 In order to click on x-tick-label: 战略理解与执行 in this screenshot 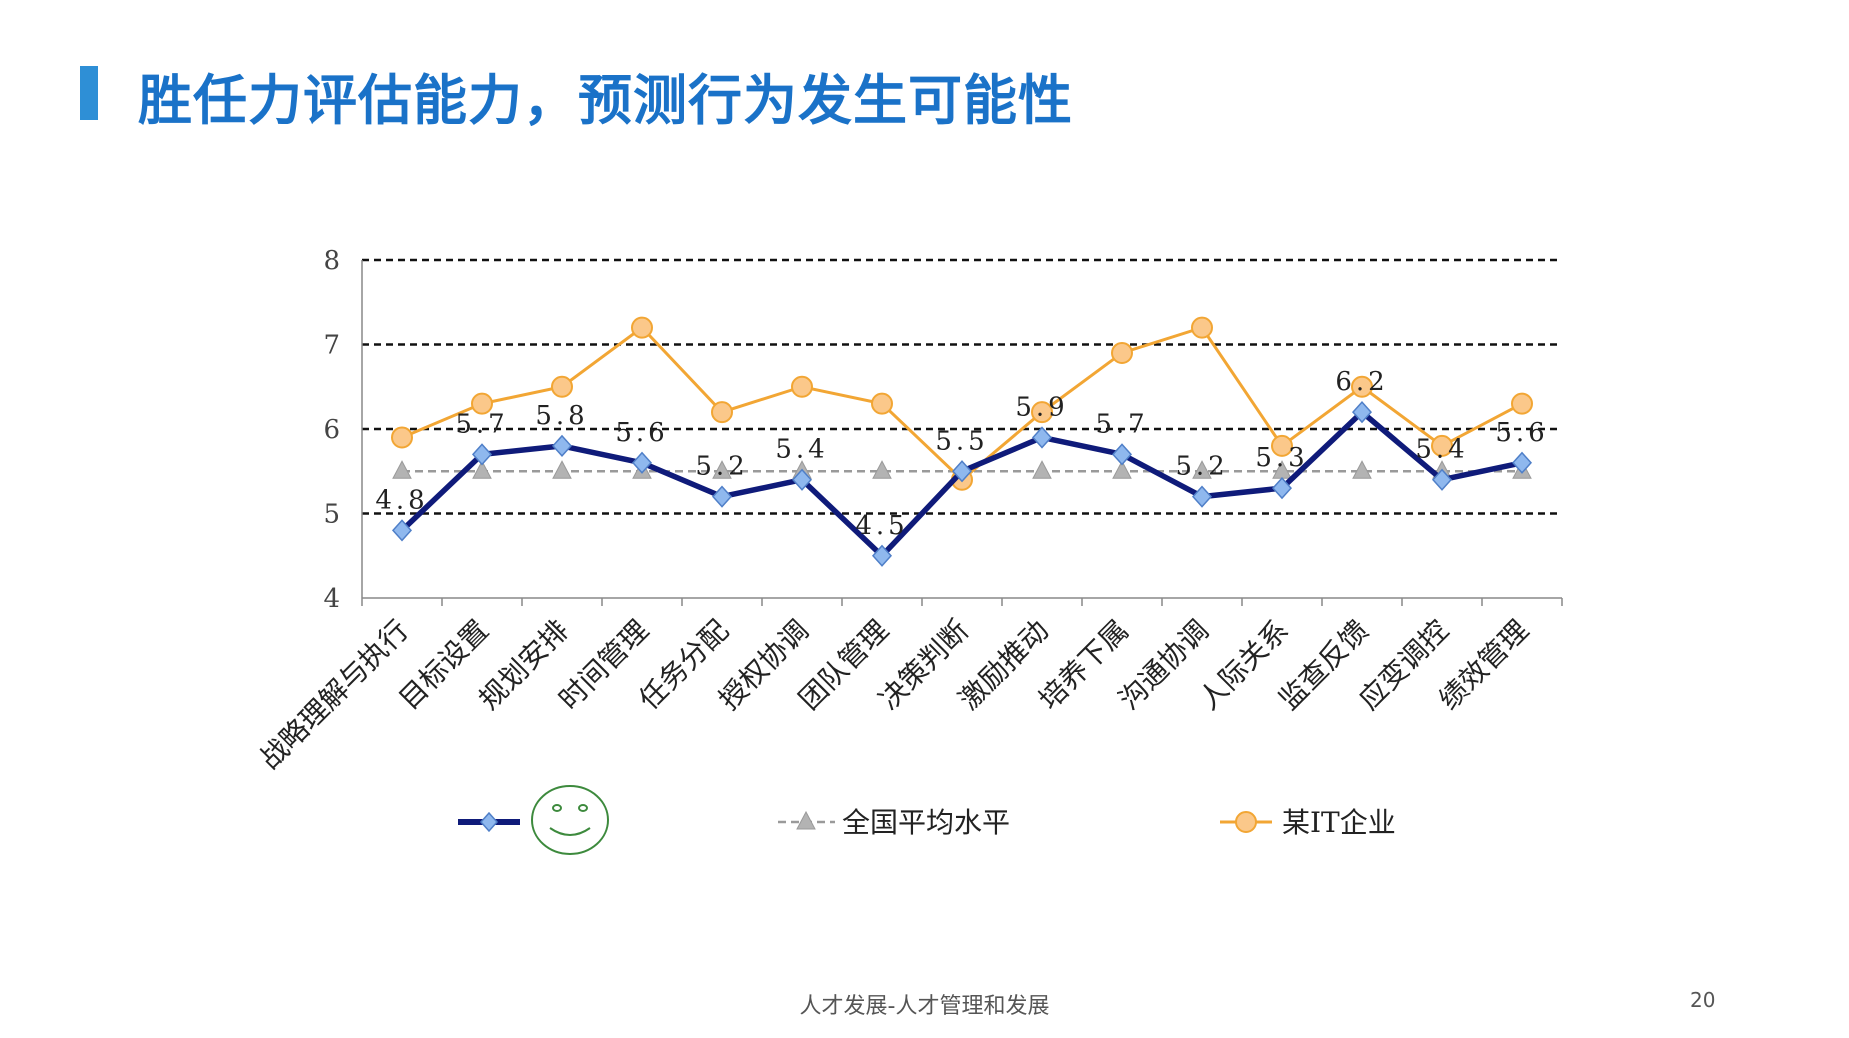, I will do `click(334, 695)`.